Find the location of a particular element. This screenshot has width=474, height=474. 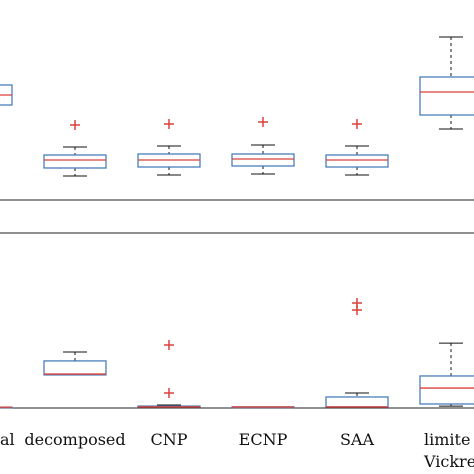

x-tick-label: decomposed is located at coordinates (74, 439).